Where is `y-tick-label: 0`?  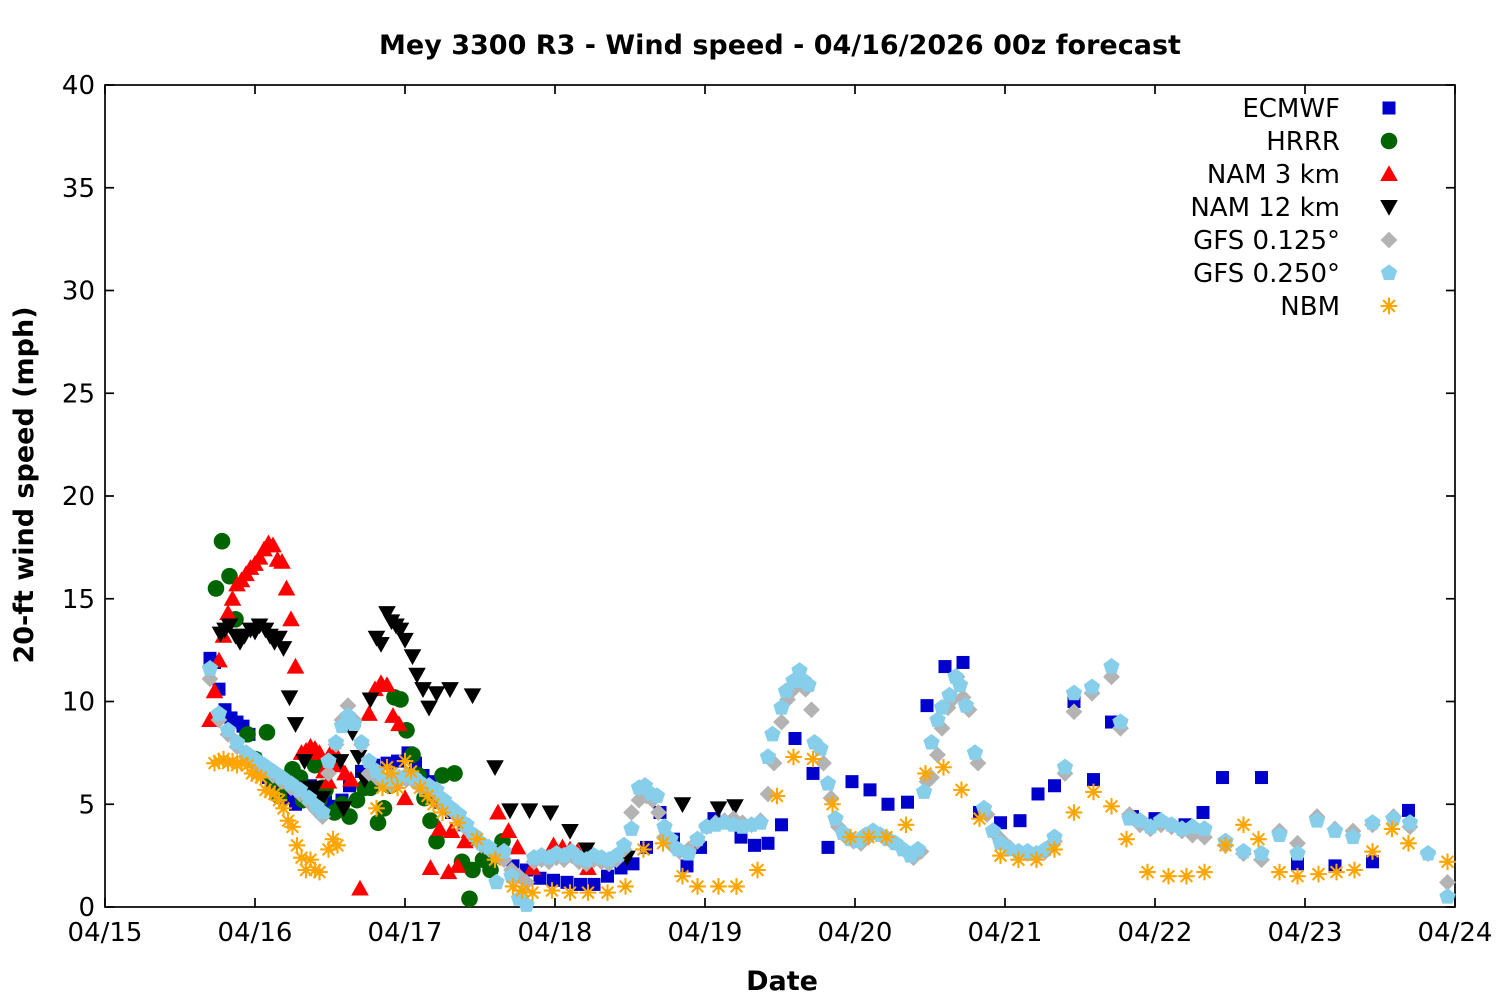
y-tick-label: 0 is located at coordinates (86, 908).